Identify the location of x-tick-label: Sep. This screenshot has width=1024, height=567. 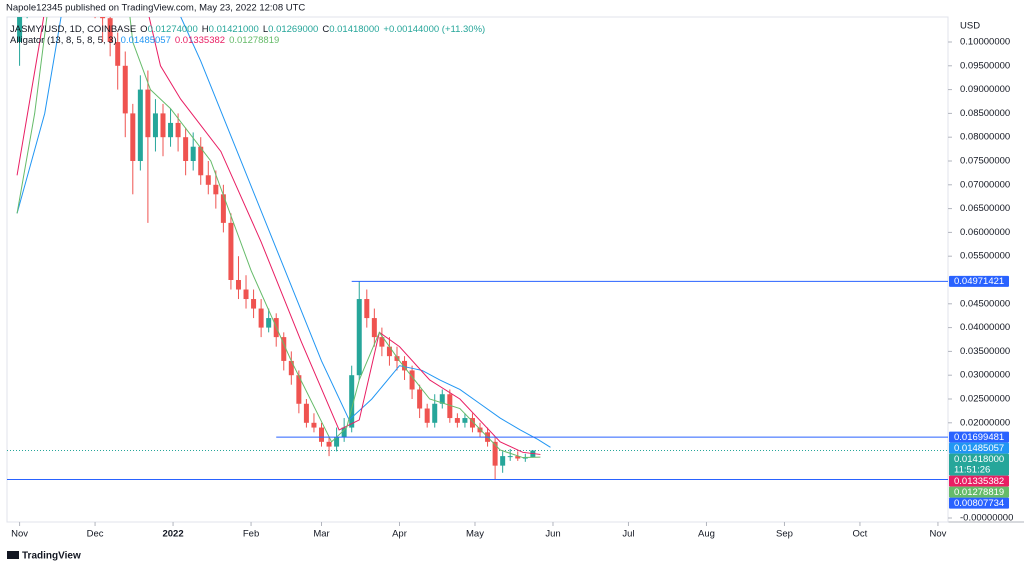
(784, 534).